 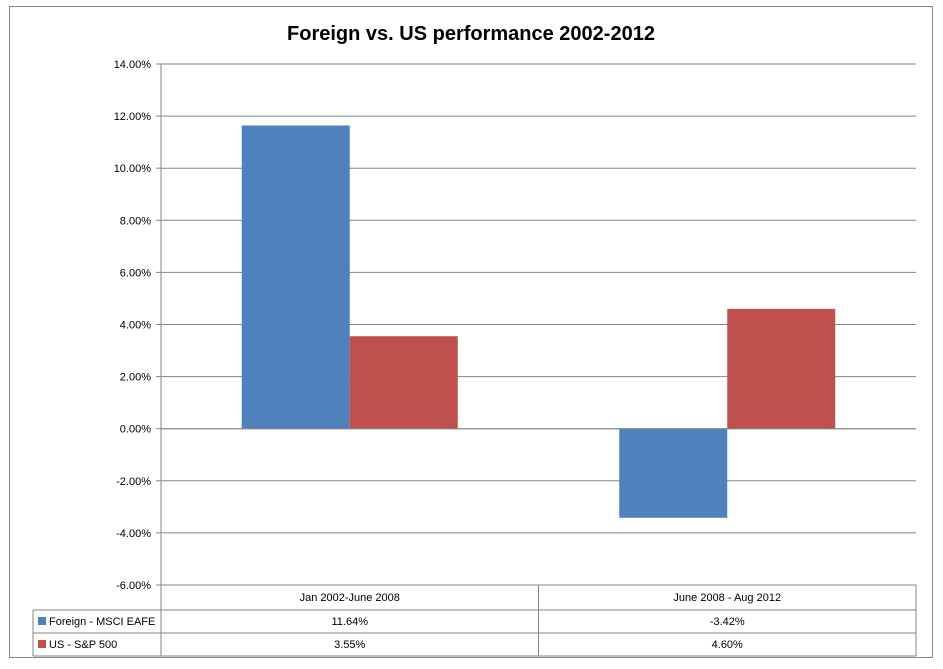 I want to click on x-category-label: June 2008 - Aug 2012, so click(x=727, y=598).